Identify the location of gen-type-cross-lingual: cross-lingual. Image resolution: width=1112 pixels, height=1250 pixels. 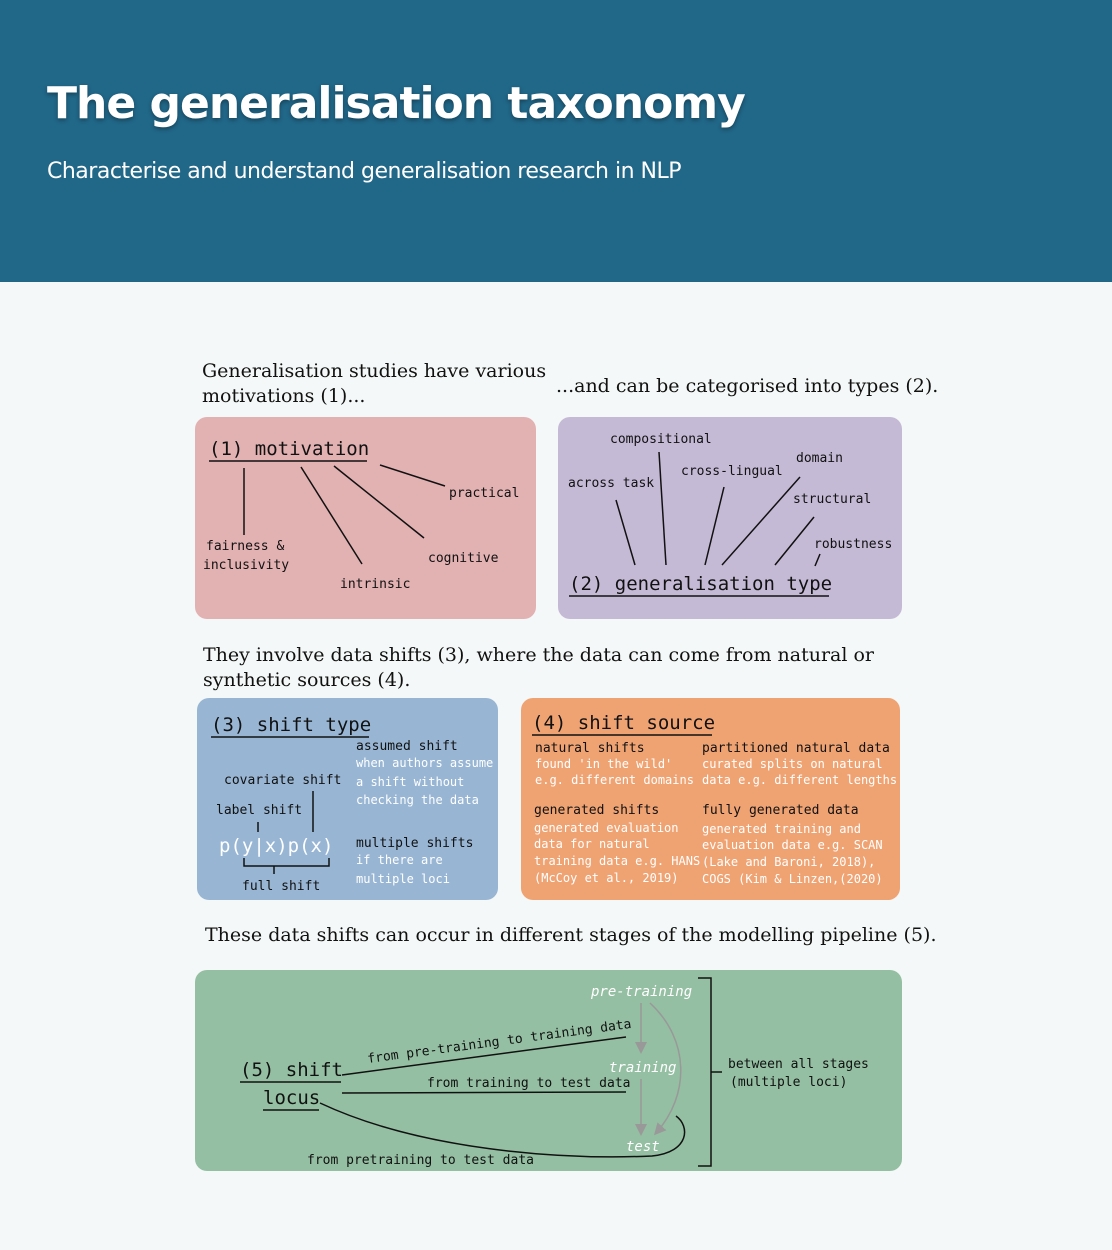
(732, 471).